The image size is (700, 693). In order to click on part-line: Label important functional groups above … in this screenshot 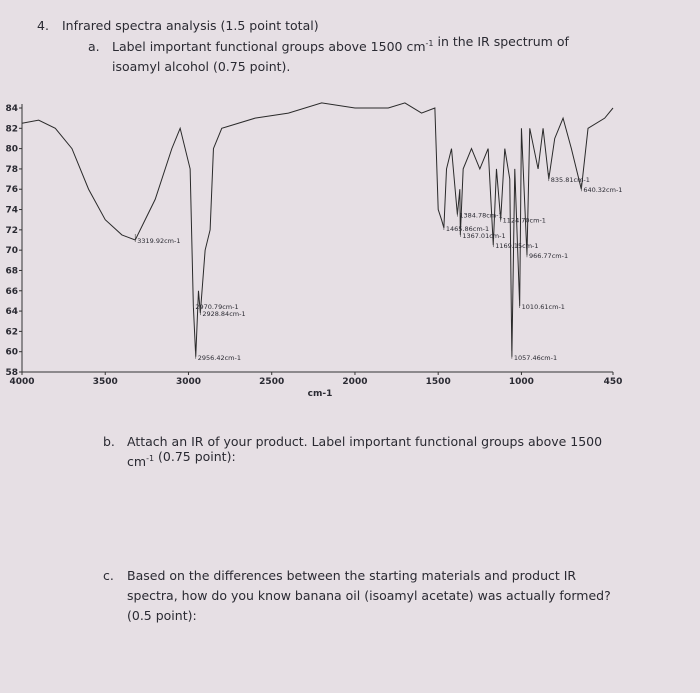, I will do `click(340, 44)`.